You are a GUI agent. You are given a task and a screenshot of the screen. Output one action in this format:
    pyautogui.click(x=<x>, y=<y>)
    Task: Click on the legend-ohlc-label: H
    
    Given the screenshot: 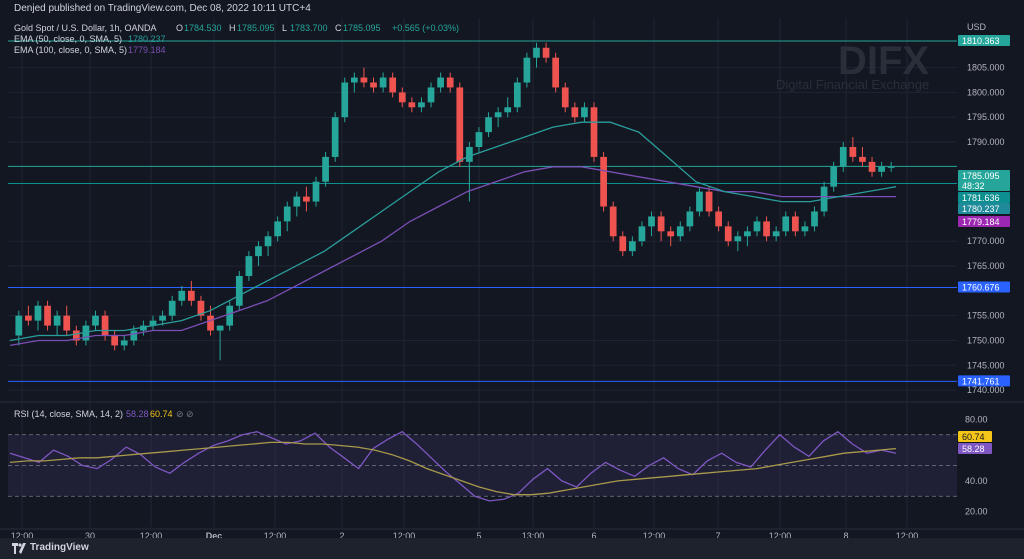 What is the action you would take?
    pyautogui.click(x=232, y=28)
    